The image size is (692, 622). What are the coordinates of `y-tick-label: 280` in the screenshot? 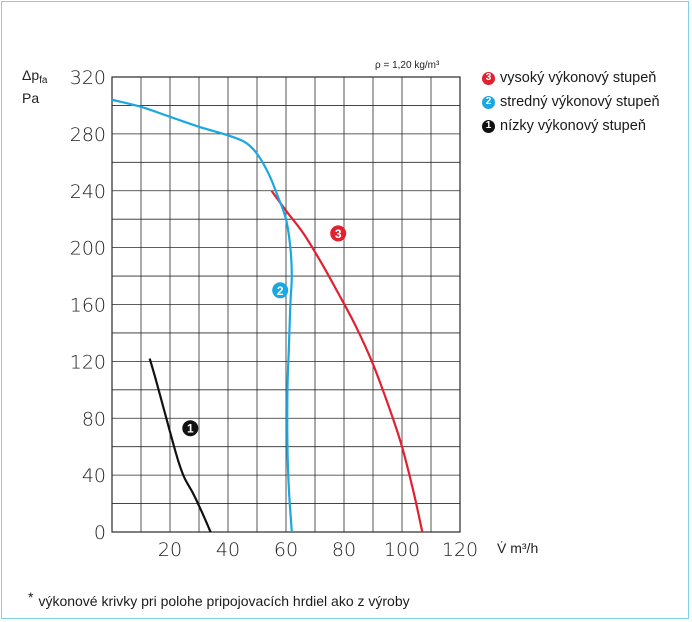 It's located at (88, 135).